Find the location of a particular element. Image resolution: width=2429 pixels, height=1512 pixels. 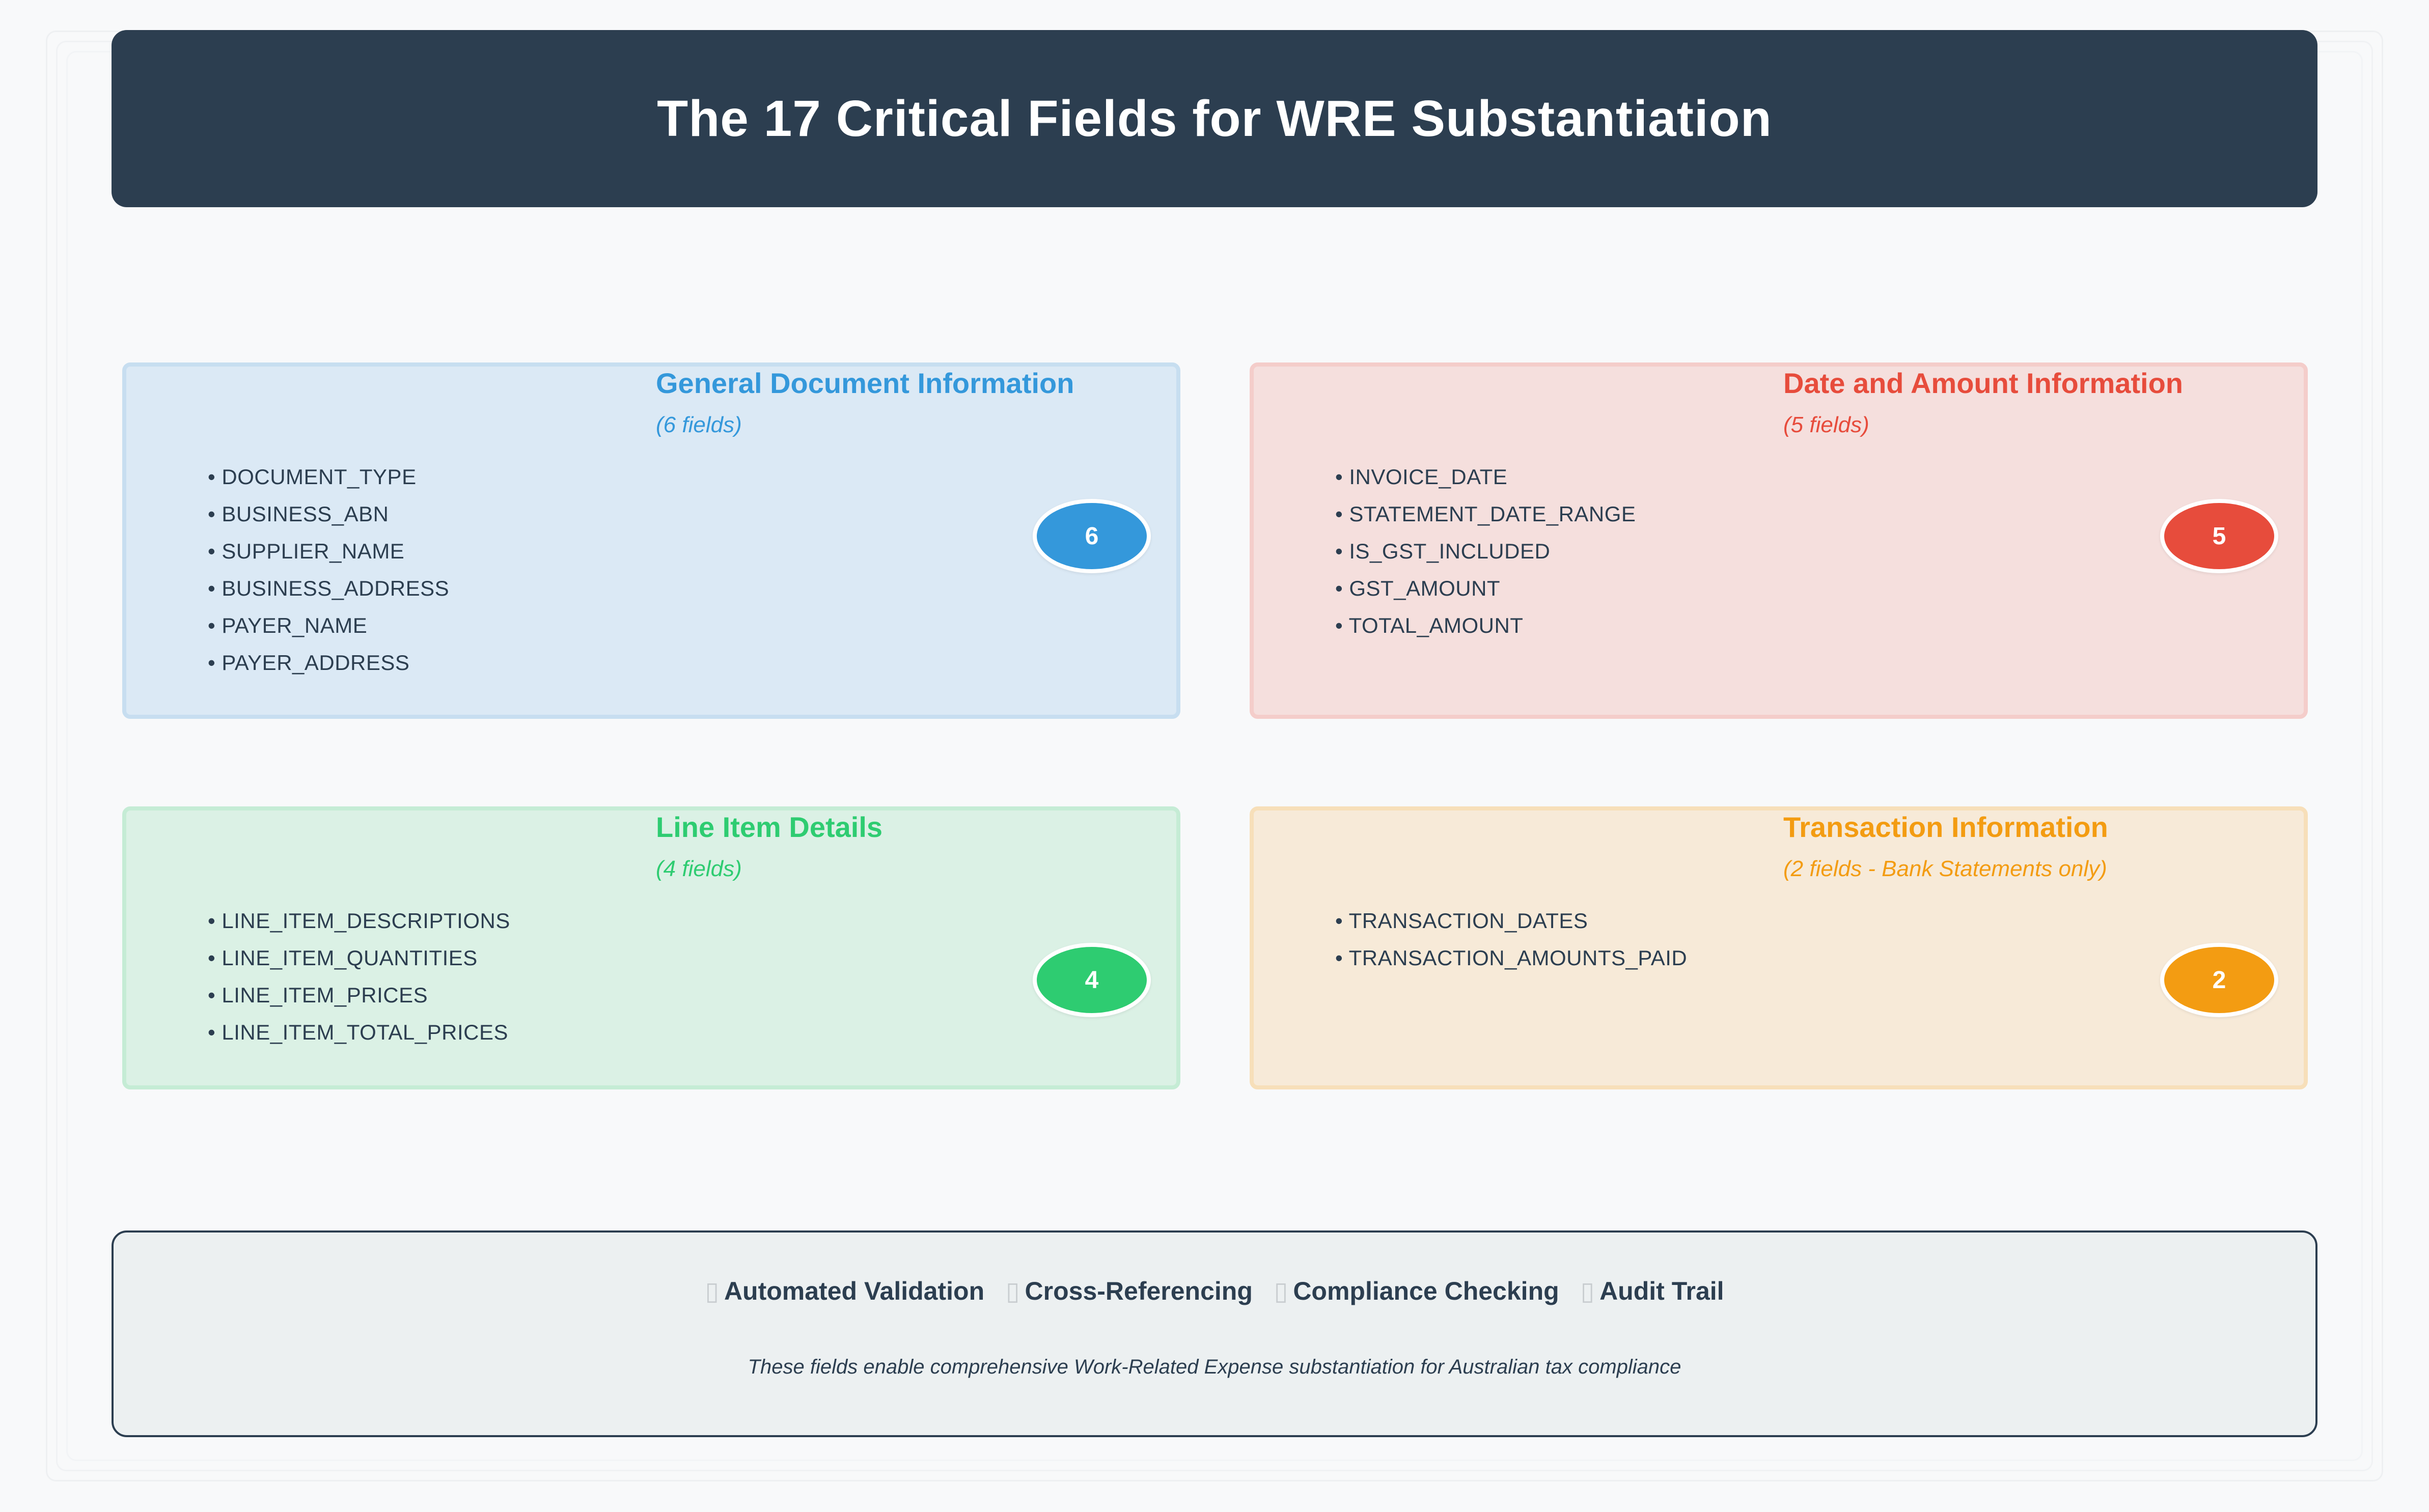

feature-item: ▯ Cross-Referencing is located at coordinates (1129, 1291).